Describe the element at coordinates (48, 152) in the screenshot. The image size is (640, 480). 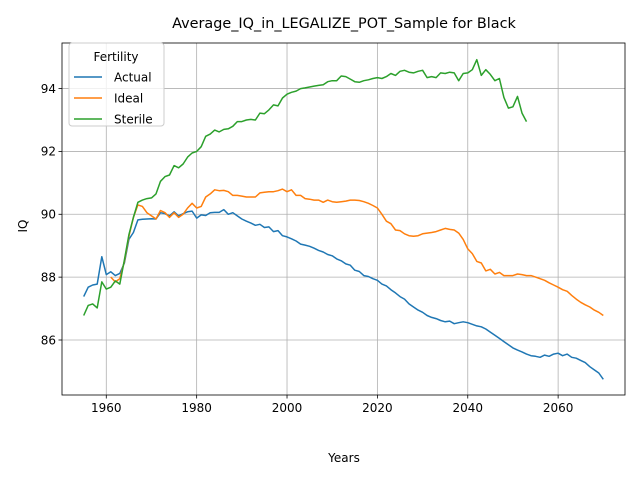
I see `y-tick-label: 92` at that location.